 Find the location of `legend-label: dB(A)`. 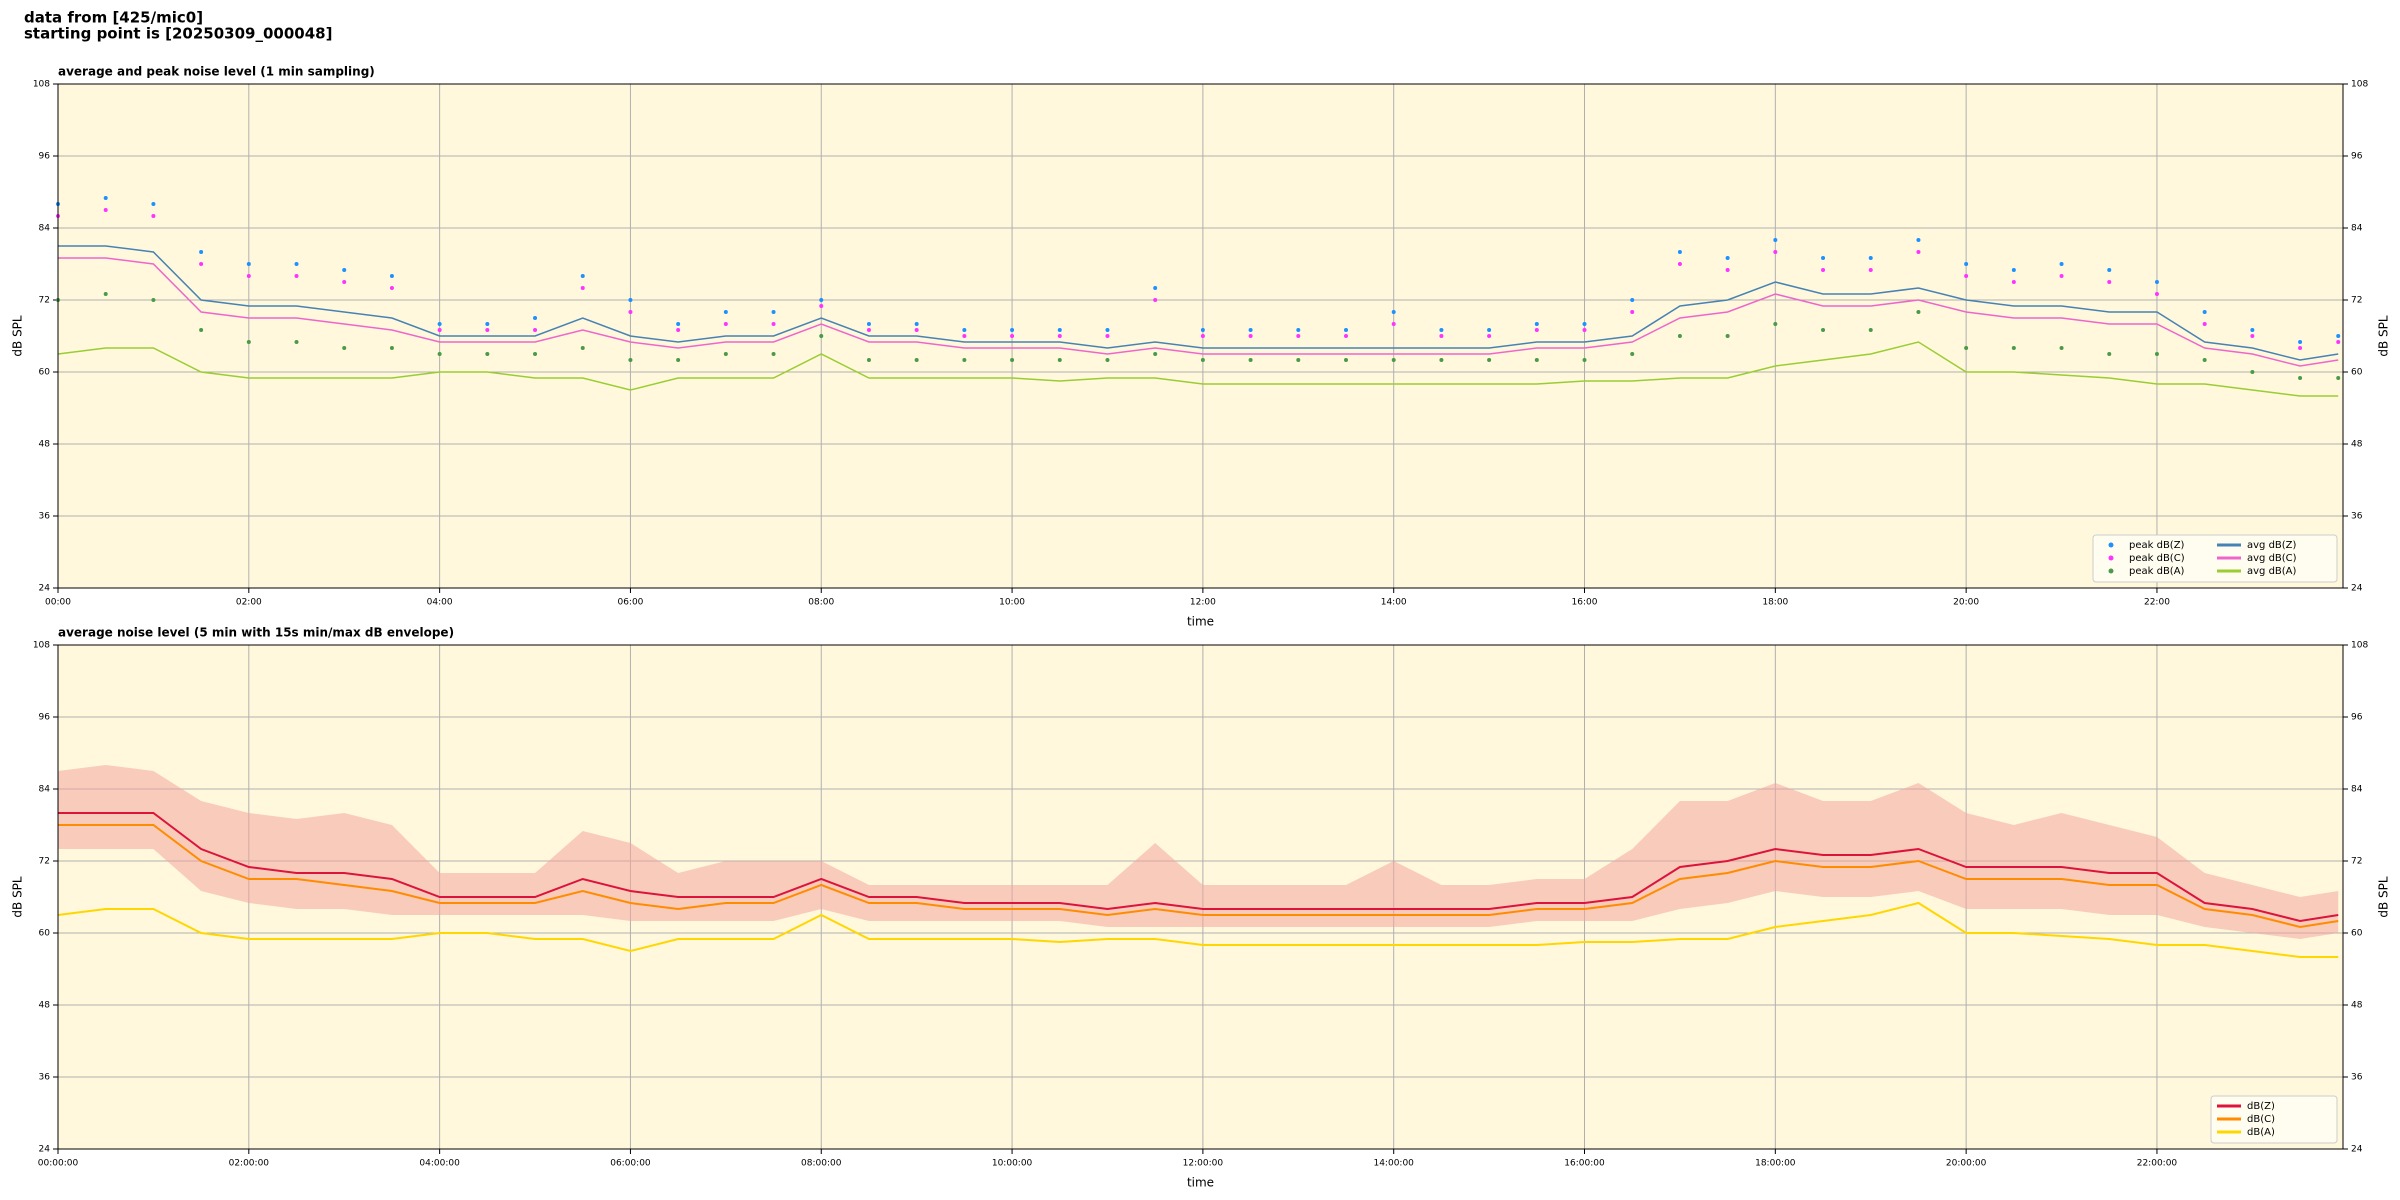

legend-label: dB(A) is located at coordinates (2261, 1132).